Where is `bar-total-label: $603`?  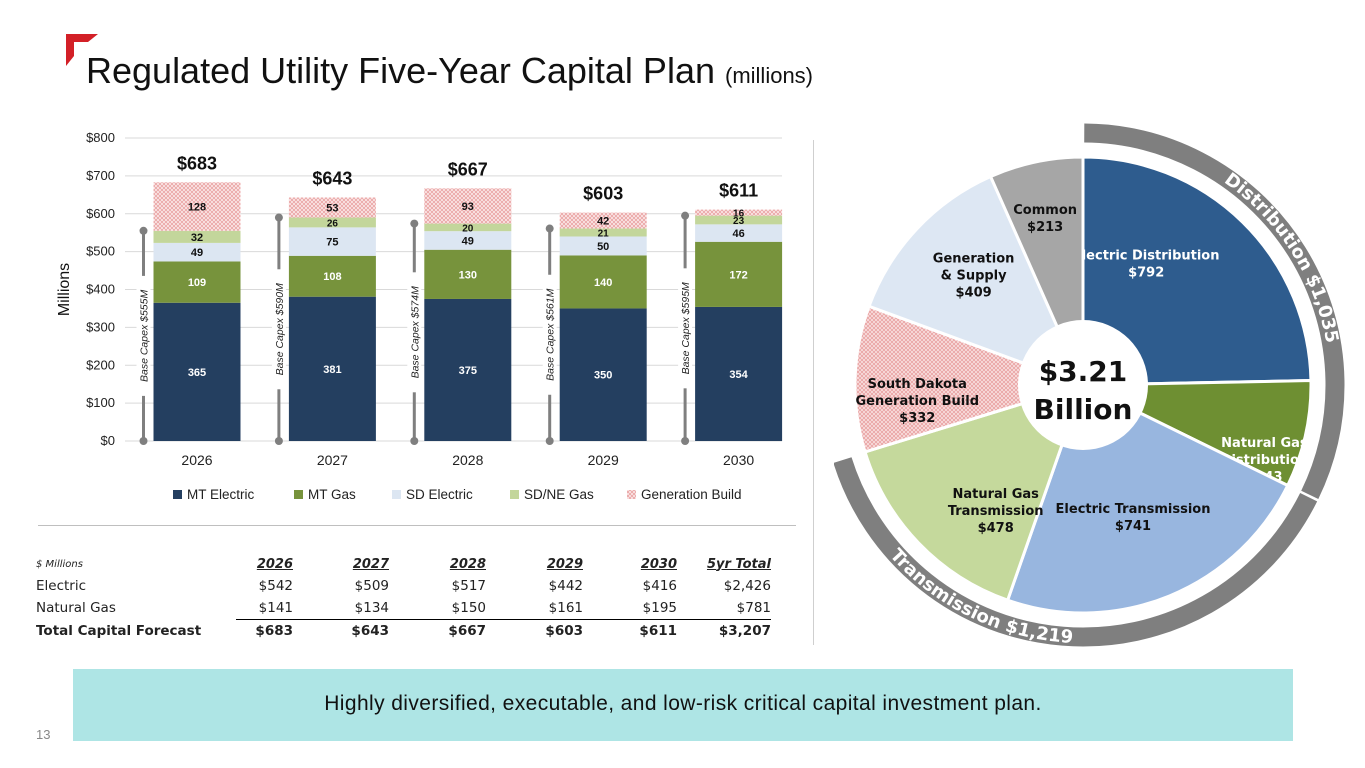
bar-total-label: $603 is located at coordinates (603, 194).